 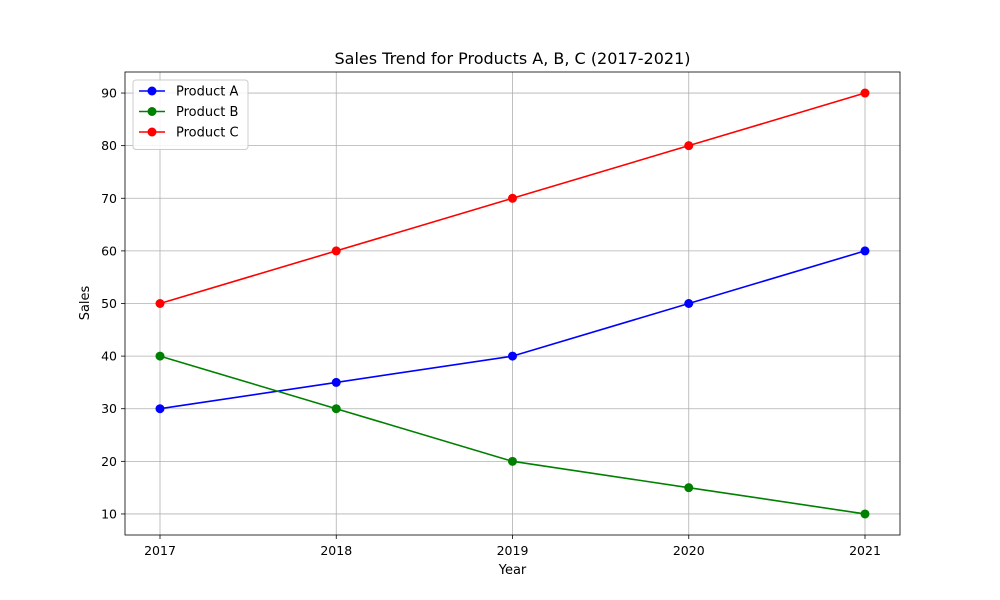 I want to click on legend-label: Product B, so click(x=207, y=112).